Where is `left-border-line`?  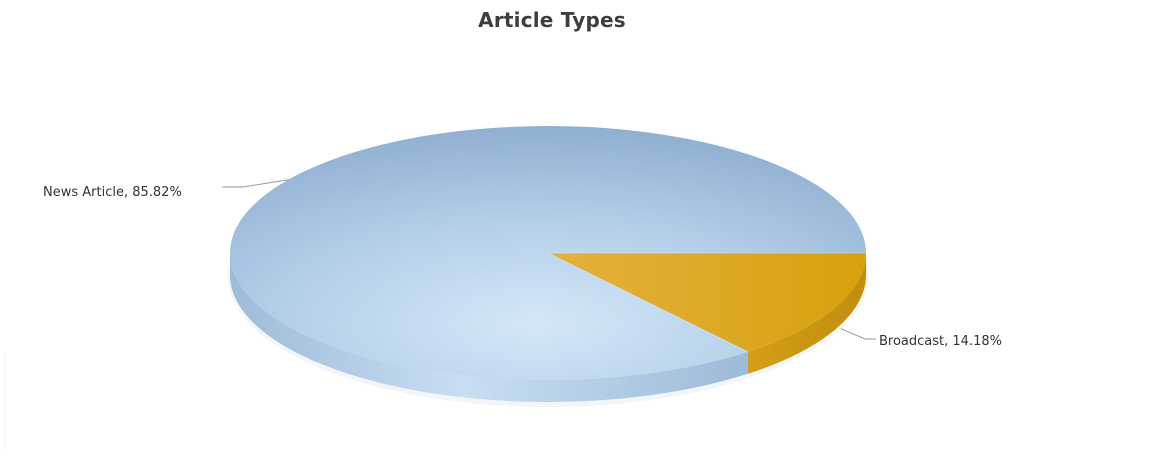
left-border-line is located at coordinates (5, 401).